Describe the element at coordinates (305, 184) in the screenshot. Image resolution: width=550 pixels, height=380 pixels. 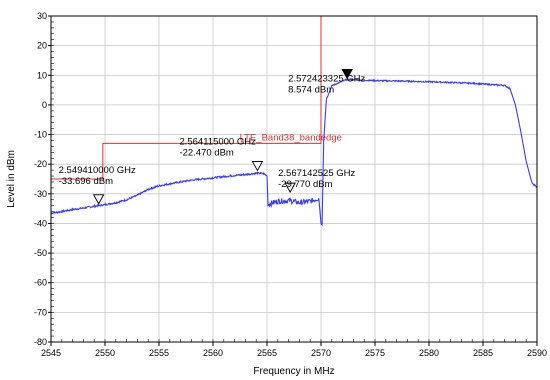
I see `marker-level-label: -29.770 dBm` at that location.